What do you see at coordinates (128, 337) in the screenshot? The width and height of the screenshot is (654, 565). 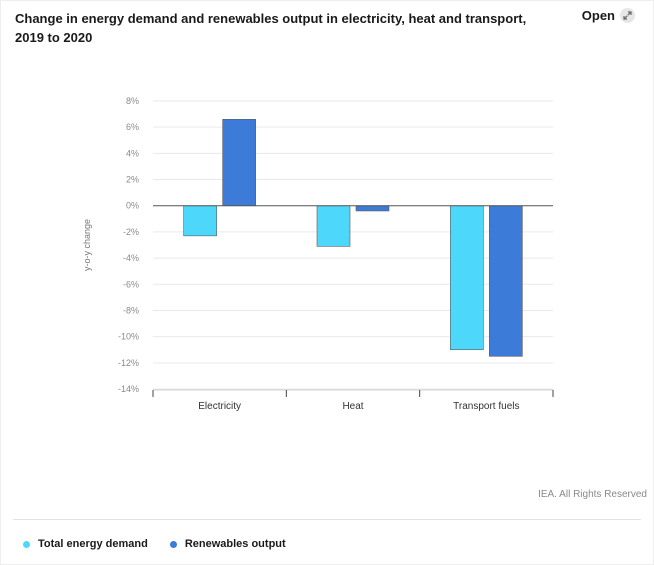 I see `y-tick-label: -10%` at bounding box center [128, 337].